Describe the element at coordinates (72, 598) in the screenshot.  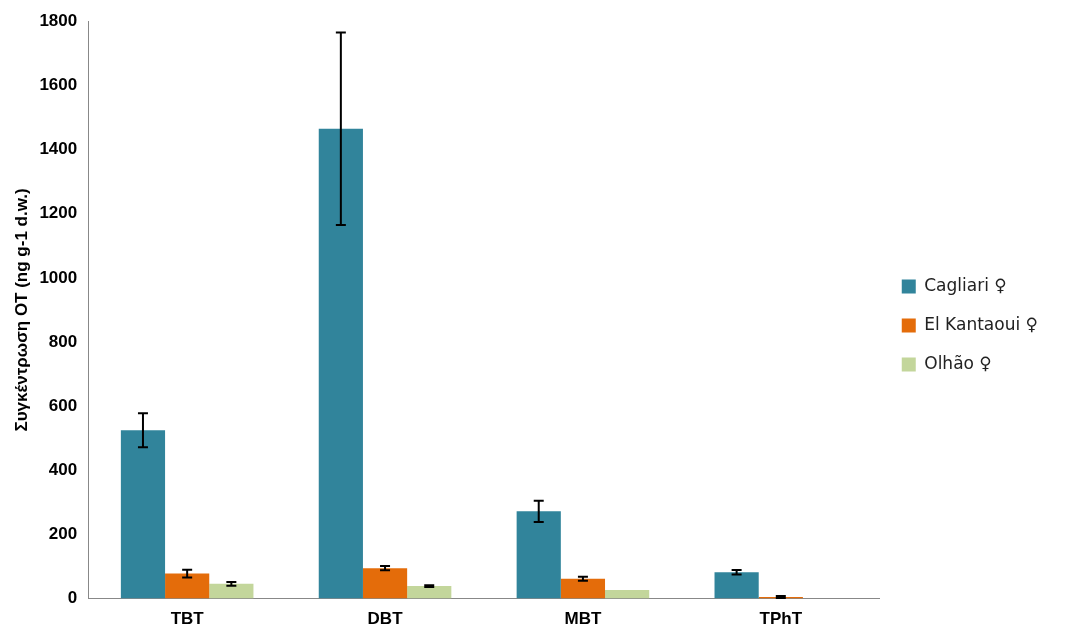
I see `y-tick-label: 0` at that location.